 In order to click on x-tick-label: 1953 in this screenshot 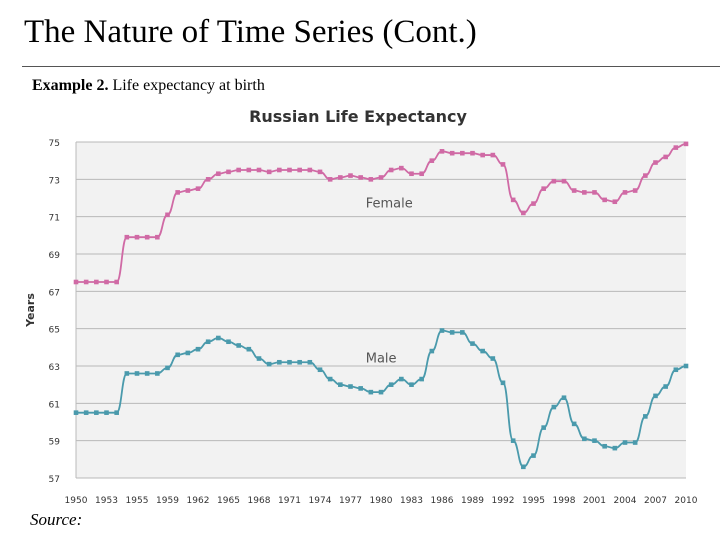, I will do `click(106, 501)`.